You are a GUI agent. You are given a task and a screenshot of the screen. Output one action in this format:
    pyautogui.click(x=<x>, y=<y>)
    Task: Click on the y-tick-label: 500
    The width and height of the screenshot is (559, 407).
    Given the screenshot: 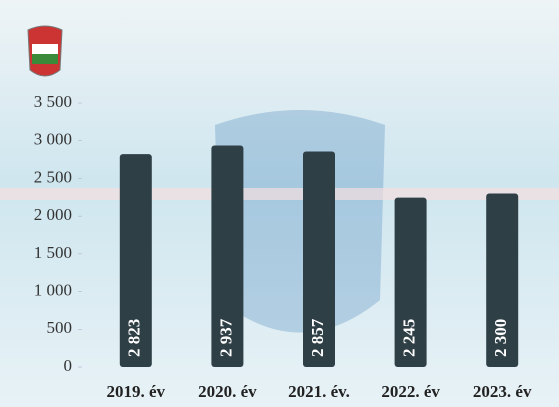 What is the action you would take?
    pyautogui.click(x=60, y=327)
    